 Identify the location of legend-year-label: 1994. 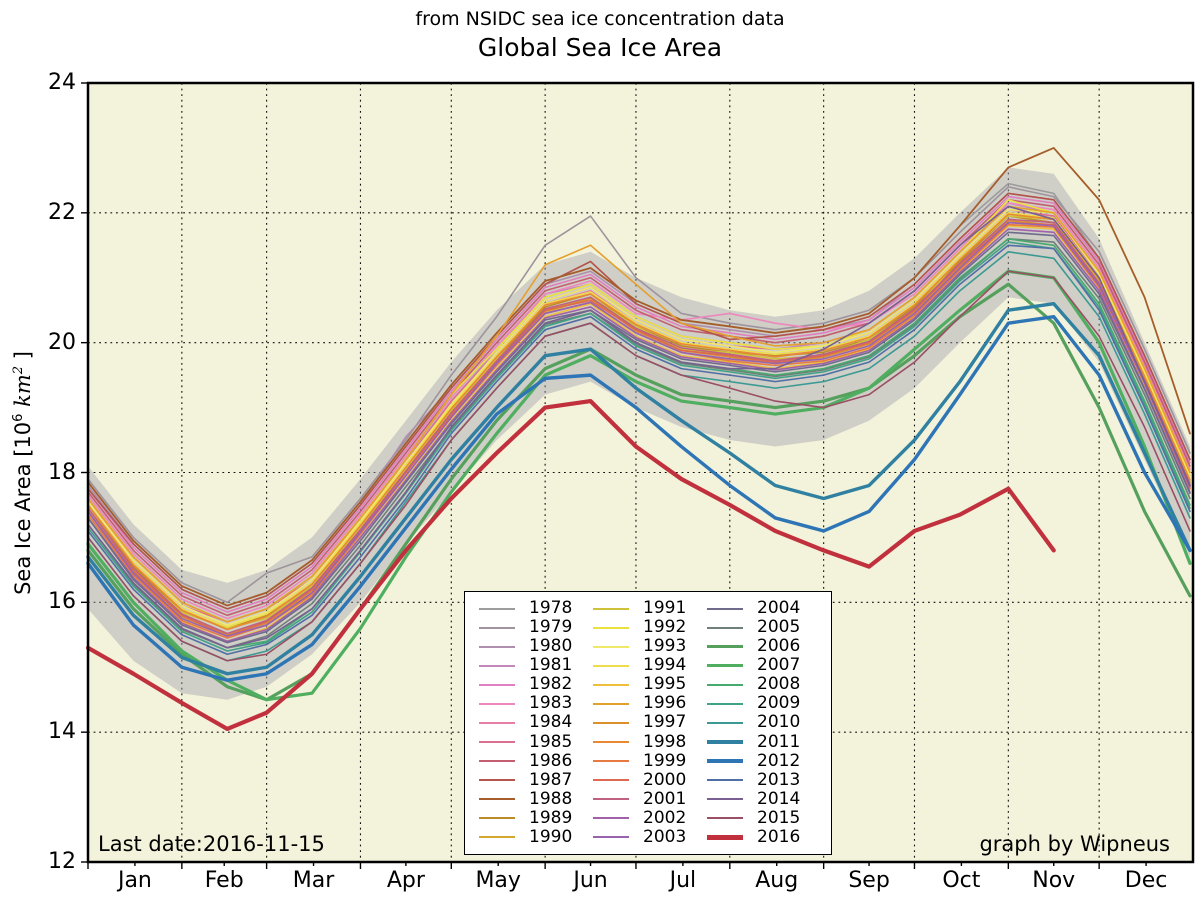
(665, 665).